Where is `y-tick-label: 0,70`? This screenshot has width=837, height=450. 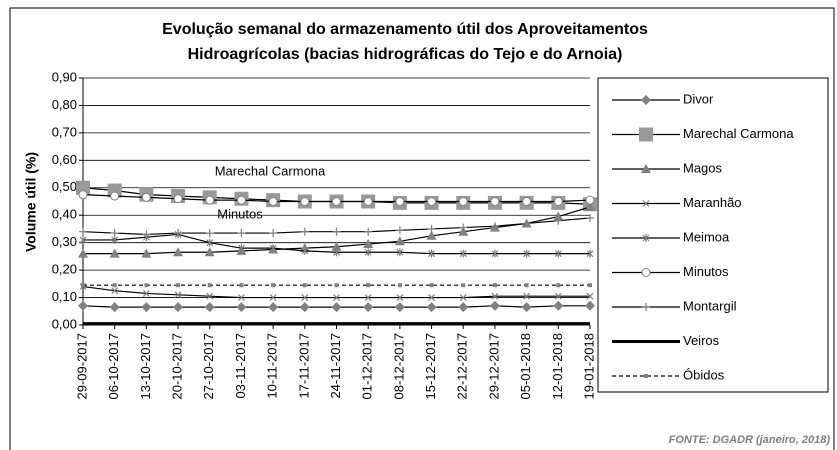
y-tick-label: 0,70 is located at coordinates (64, 131).